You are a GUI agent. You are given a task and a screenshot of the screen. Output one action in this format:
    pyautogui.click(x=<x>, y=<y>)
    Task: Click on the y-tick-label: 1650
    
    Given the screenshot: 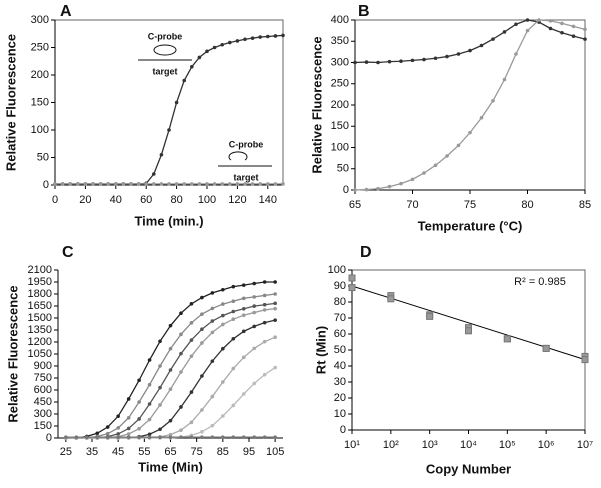 What is the action you would take?
    pyautogui.click(x=40, y=306)
    